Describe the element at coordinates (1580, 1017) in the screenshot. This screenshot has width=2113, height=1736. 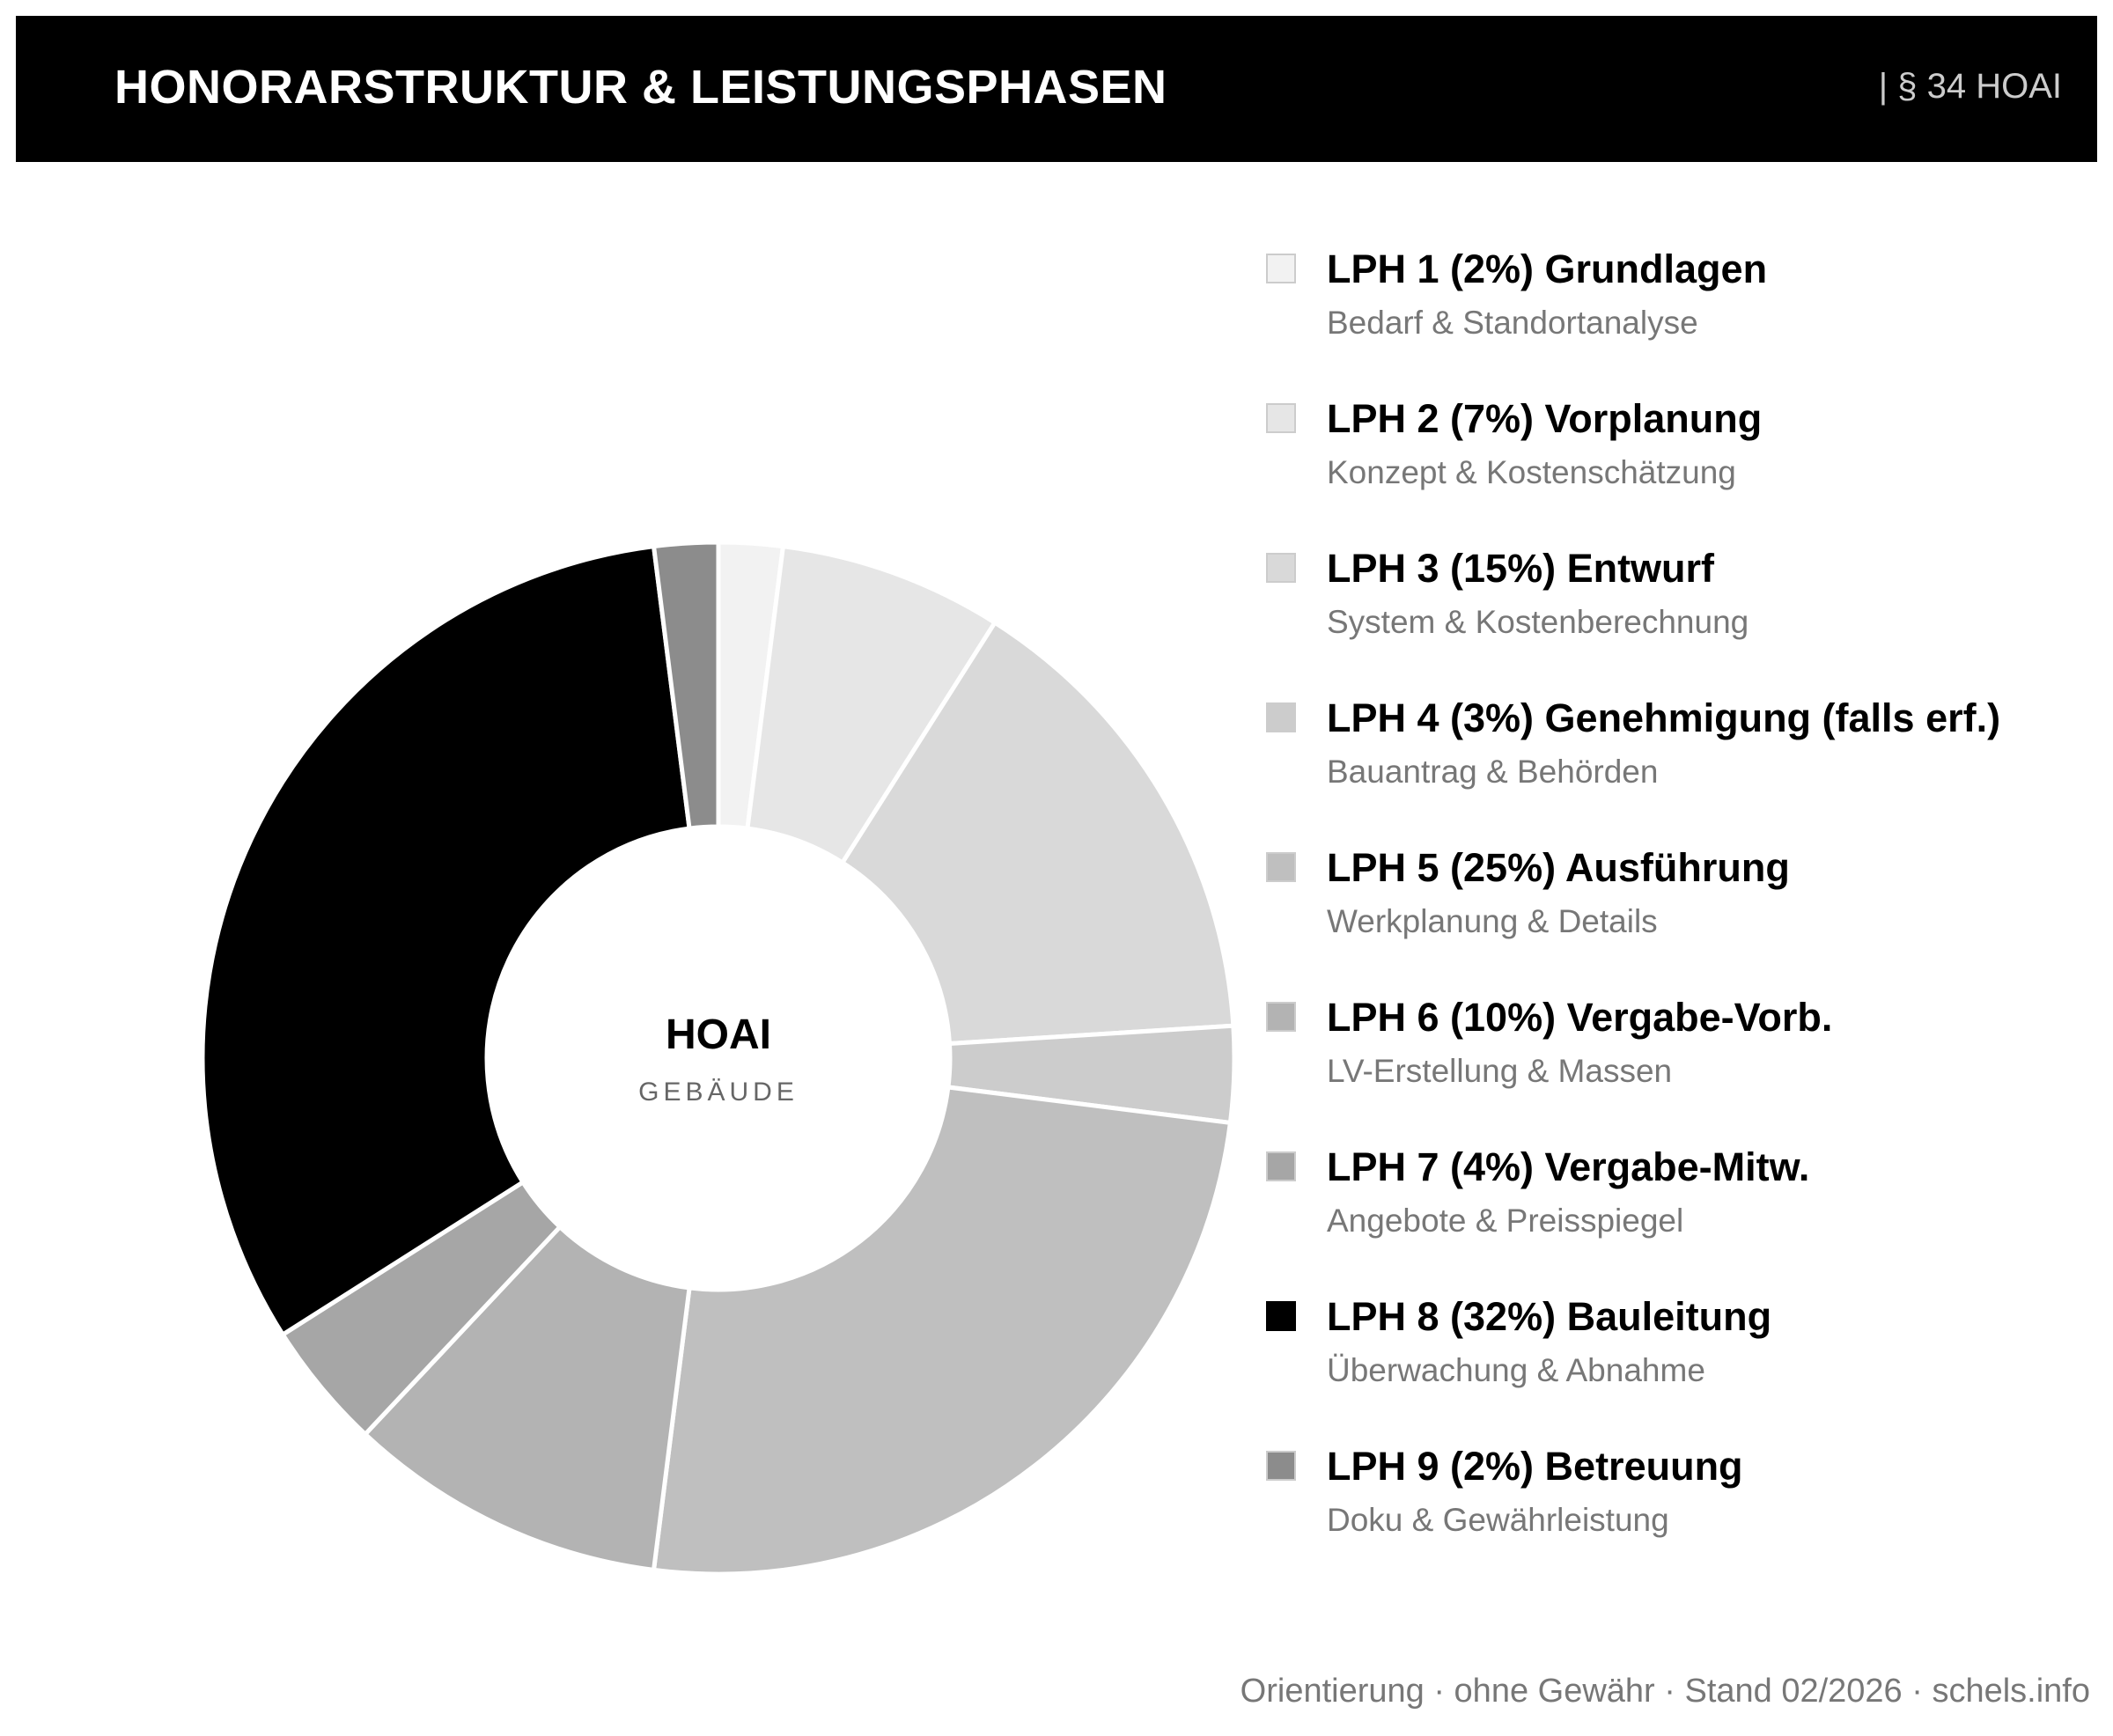
I see `legend-label: LPH 6 (10%) Vergabe-Vorb.` at that location.